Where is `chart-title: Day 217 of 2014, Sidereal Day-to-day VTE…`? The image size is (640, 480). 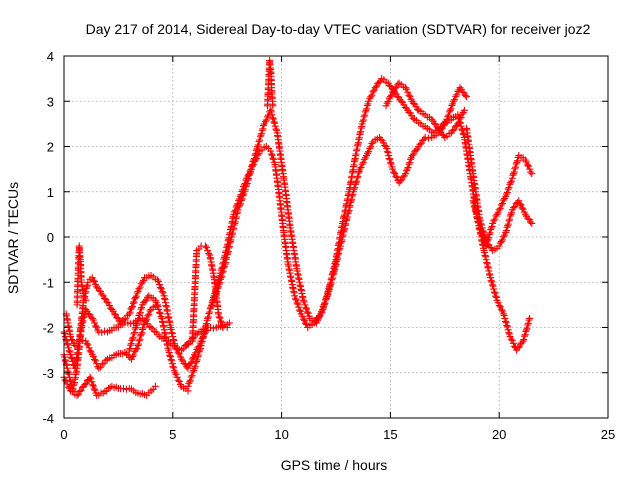
chart-title: Day 217 of 2014, Sidereal Day-to-day VTE… is located at coordinates (338, 29).